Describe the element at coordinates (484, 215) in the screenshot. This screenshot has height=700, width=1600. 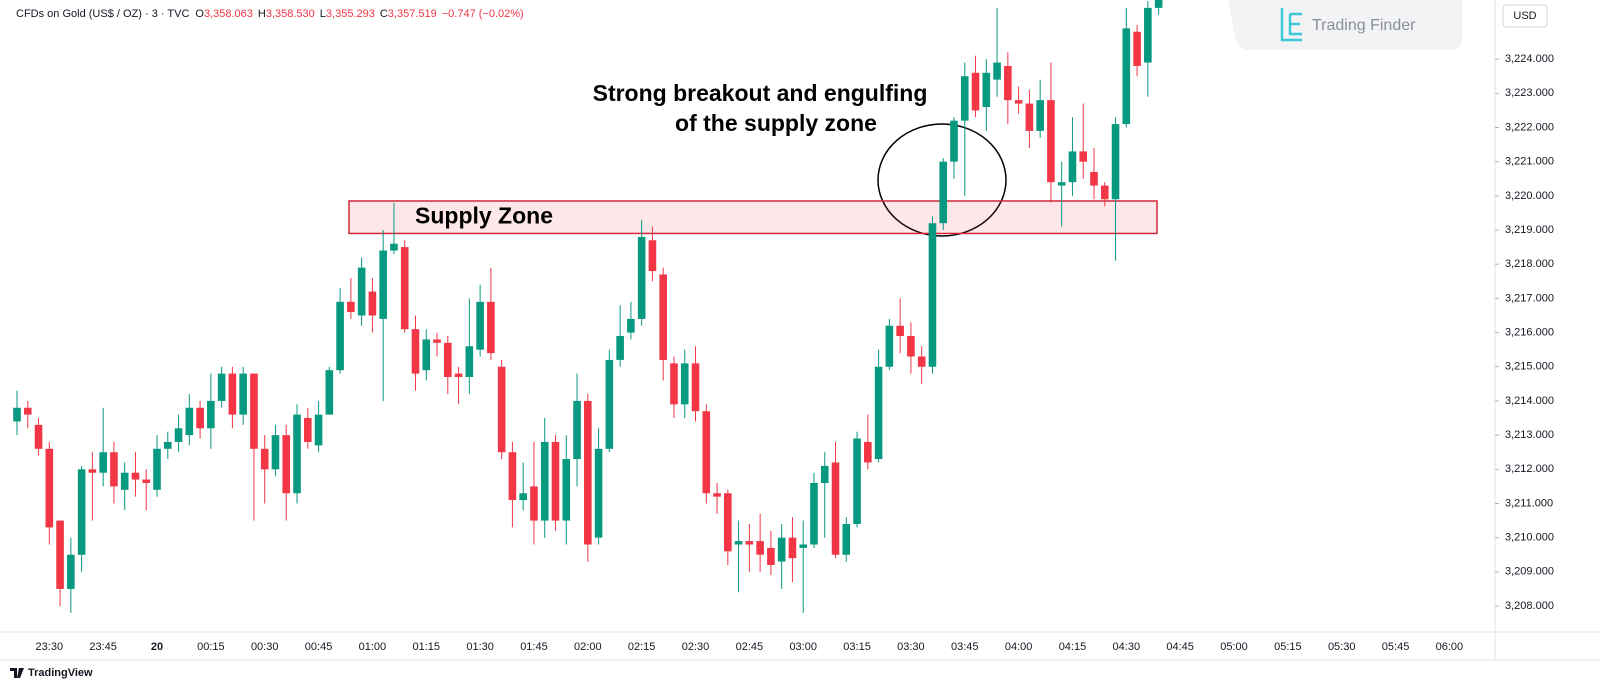
I see `supply-zone-label: Supply Zone` at that location.